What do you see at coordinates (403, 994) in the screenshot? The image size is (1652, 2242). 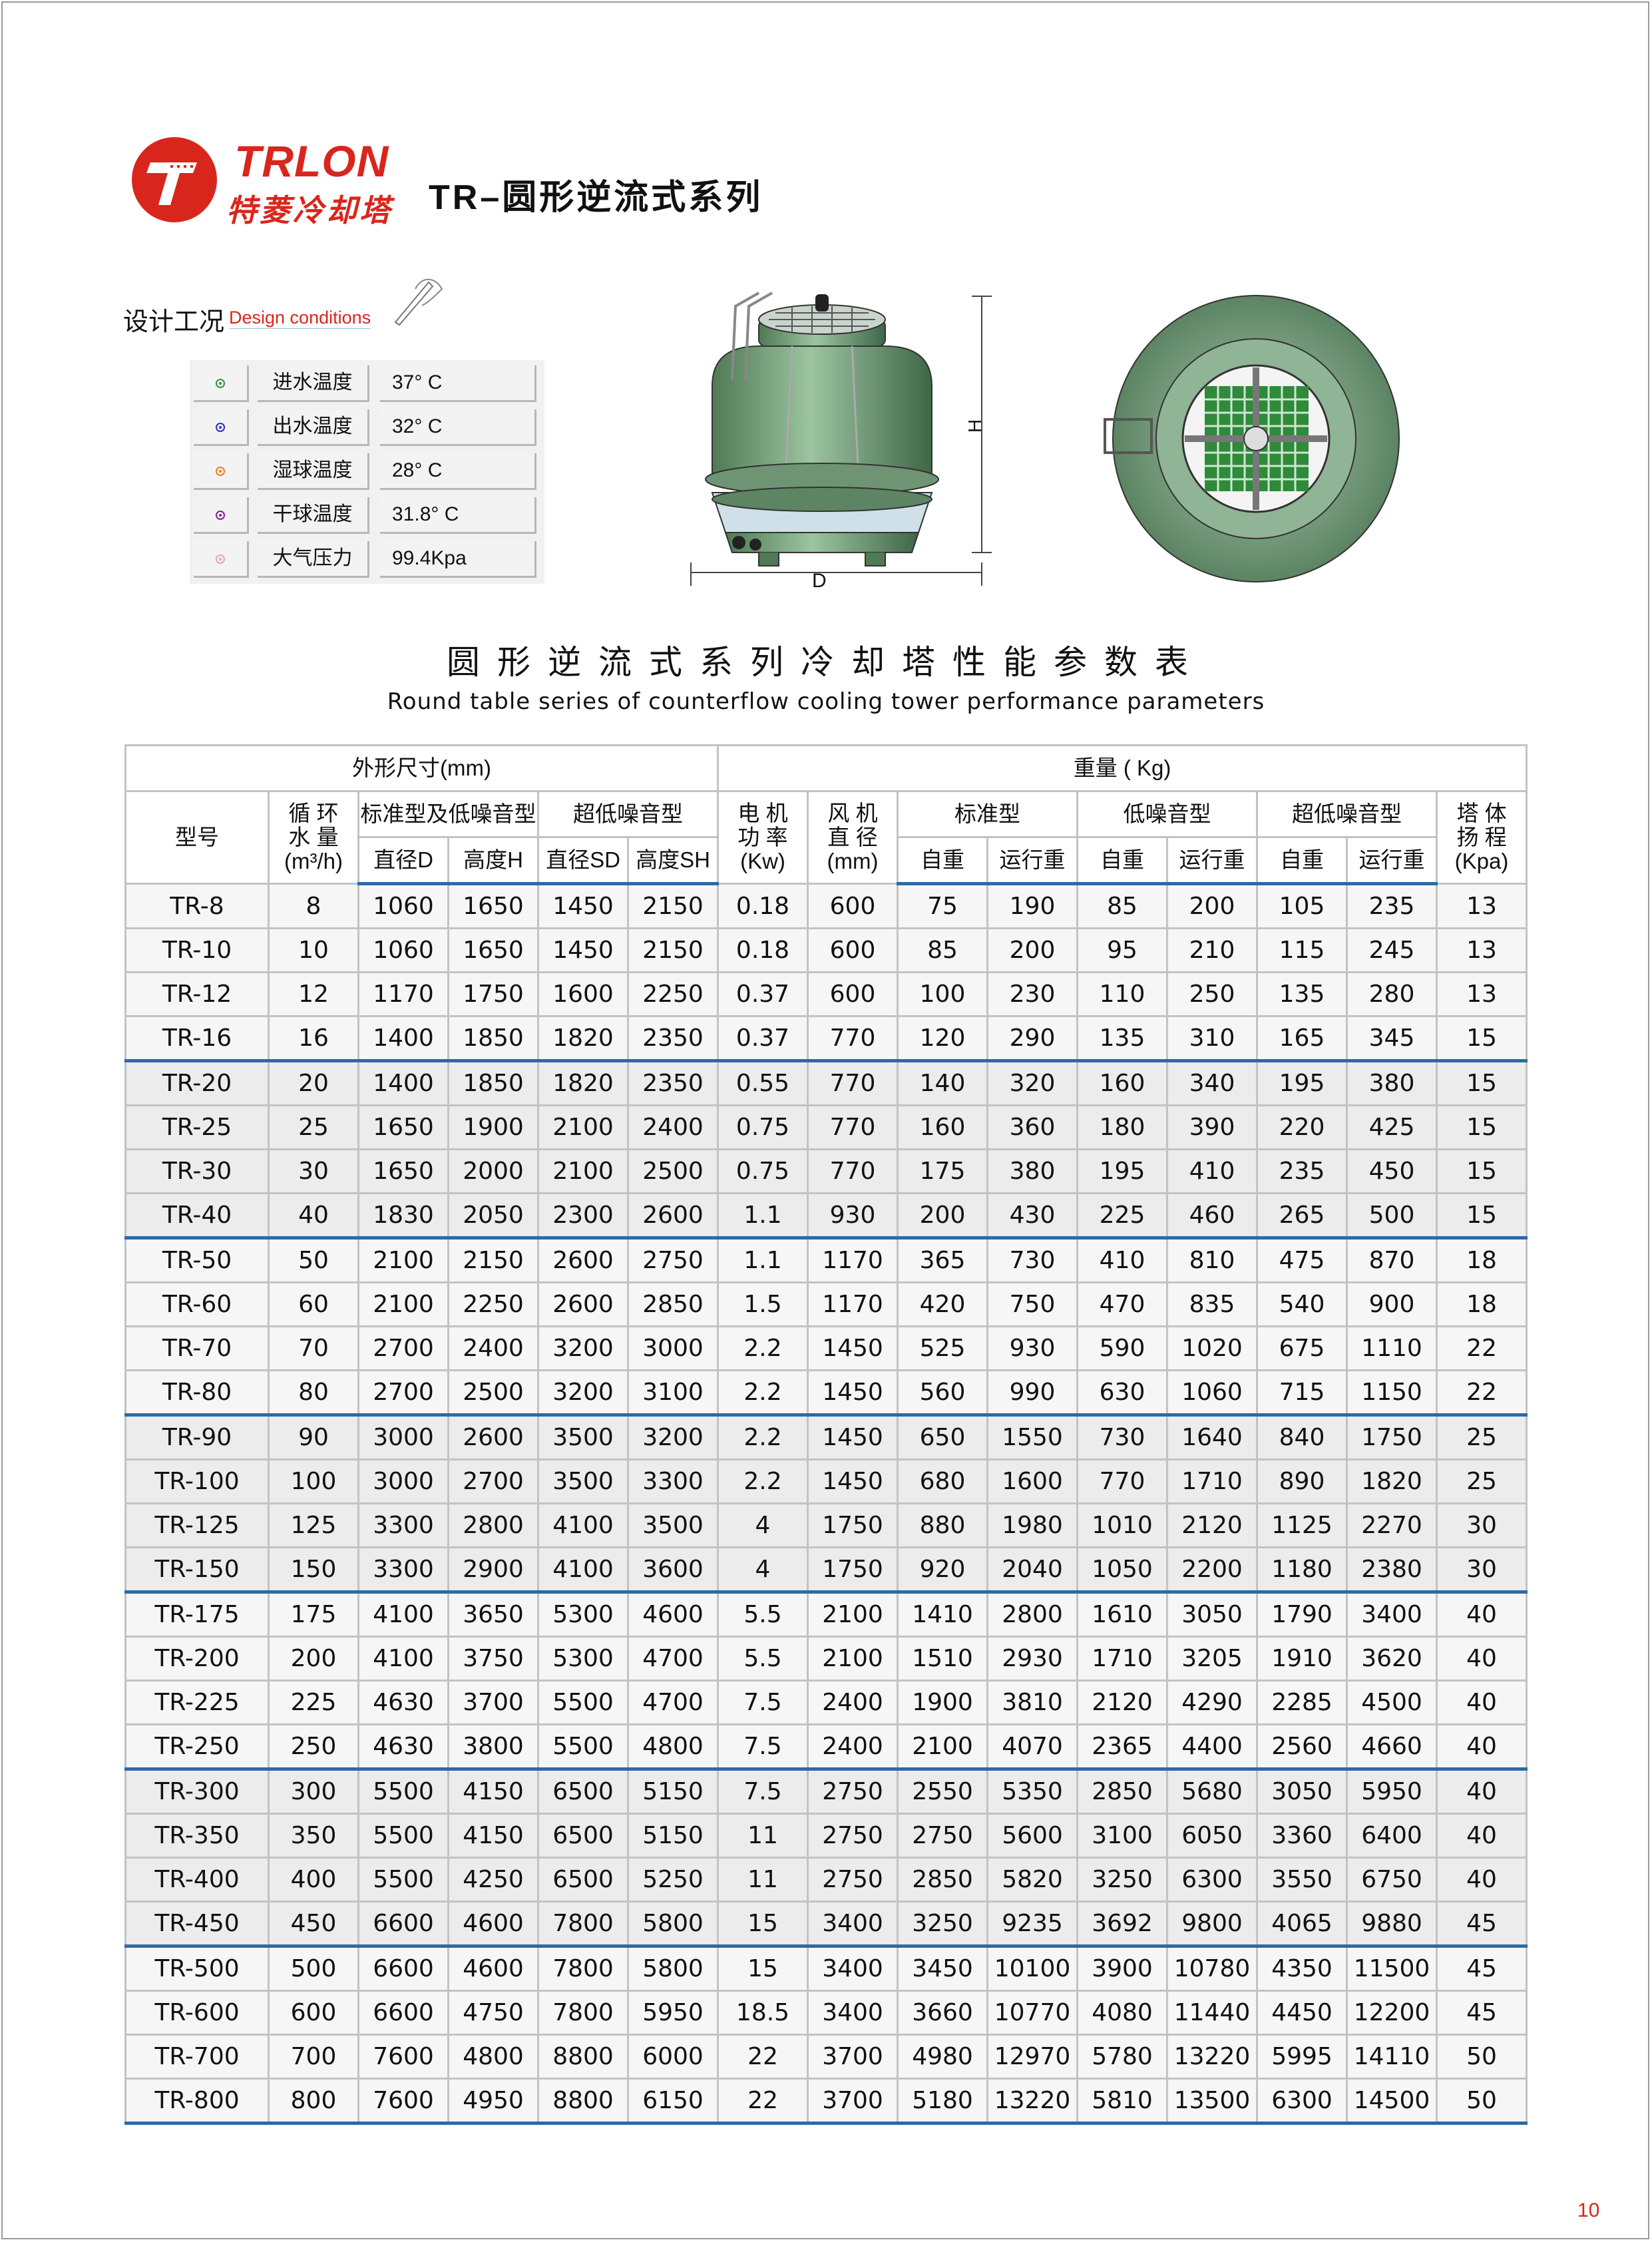 I see `cell-dia-d: 1170` at bounding box center [403, 994].